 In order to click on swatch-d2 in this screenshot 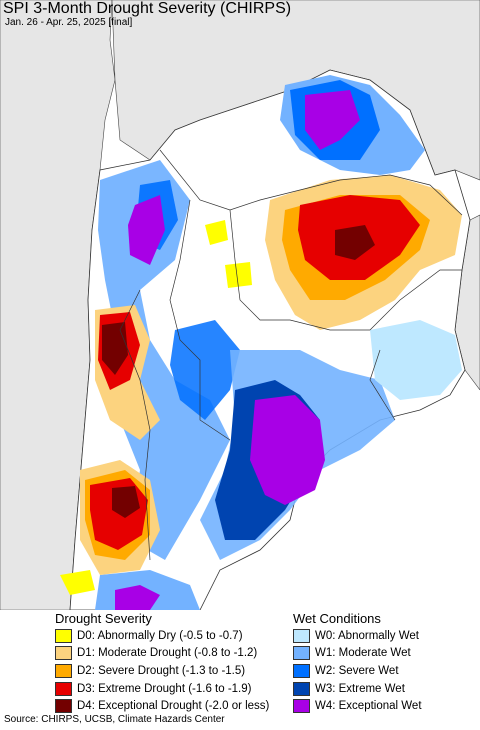, I will do `click(63, 670)`.